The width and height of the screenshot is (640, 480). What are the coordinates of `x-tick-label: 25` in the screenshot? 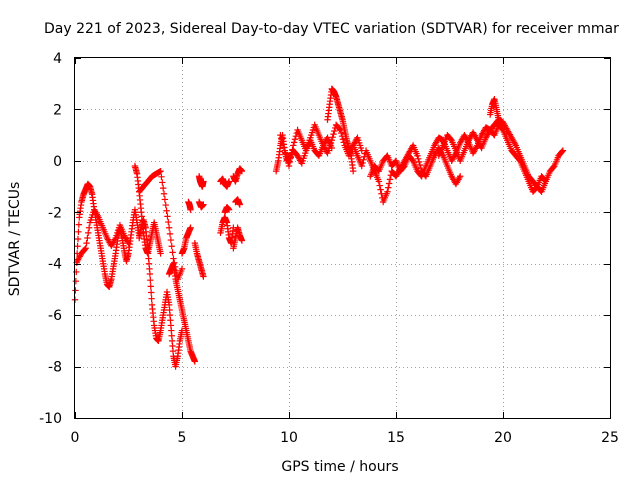 It's located at (610, 438).